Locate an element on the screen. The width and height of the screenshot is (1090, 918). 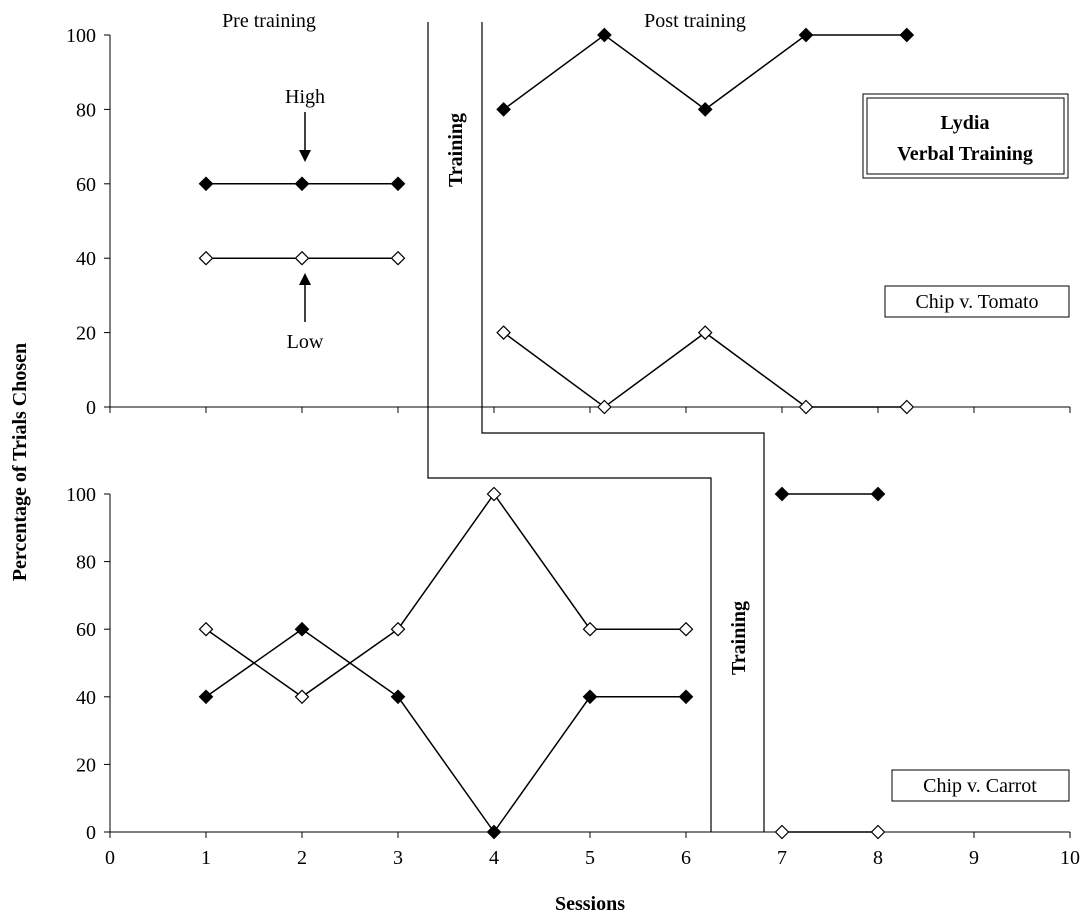
series-line-top-high is located at coordinates (705, 72).